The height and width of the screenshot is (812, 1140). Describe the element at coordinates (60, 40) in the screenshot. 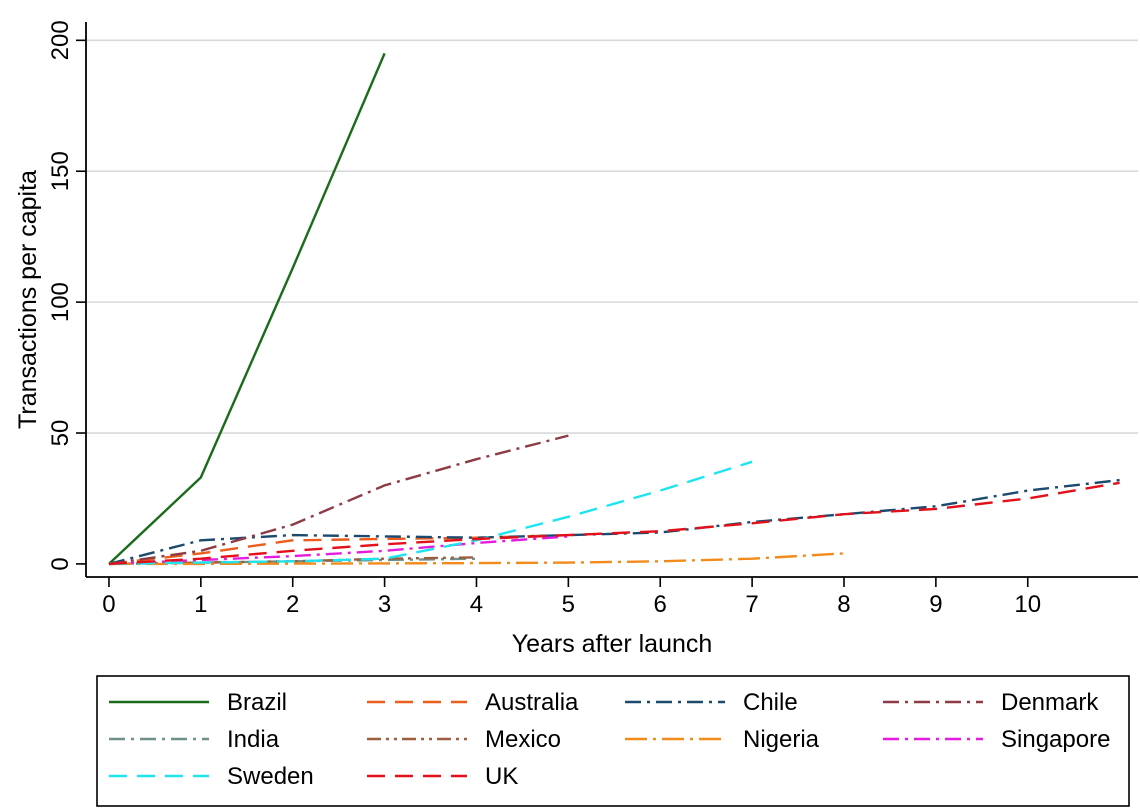

I see `y-tick-label: 200` at that location.